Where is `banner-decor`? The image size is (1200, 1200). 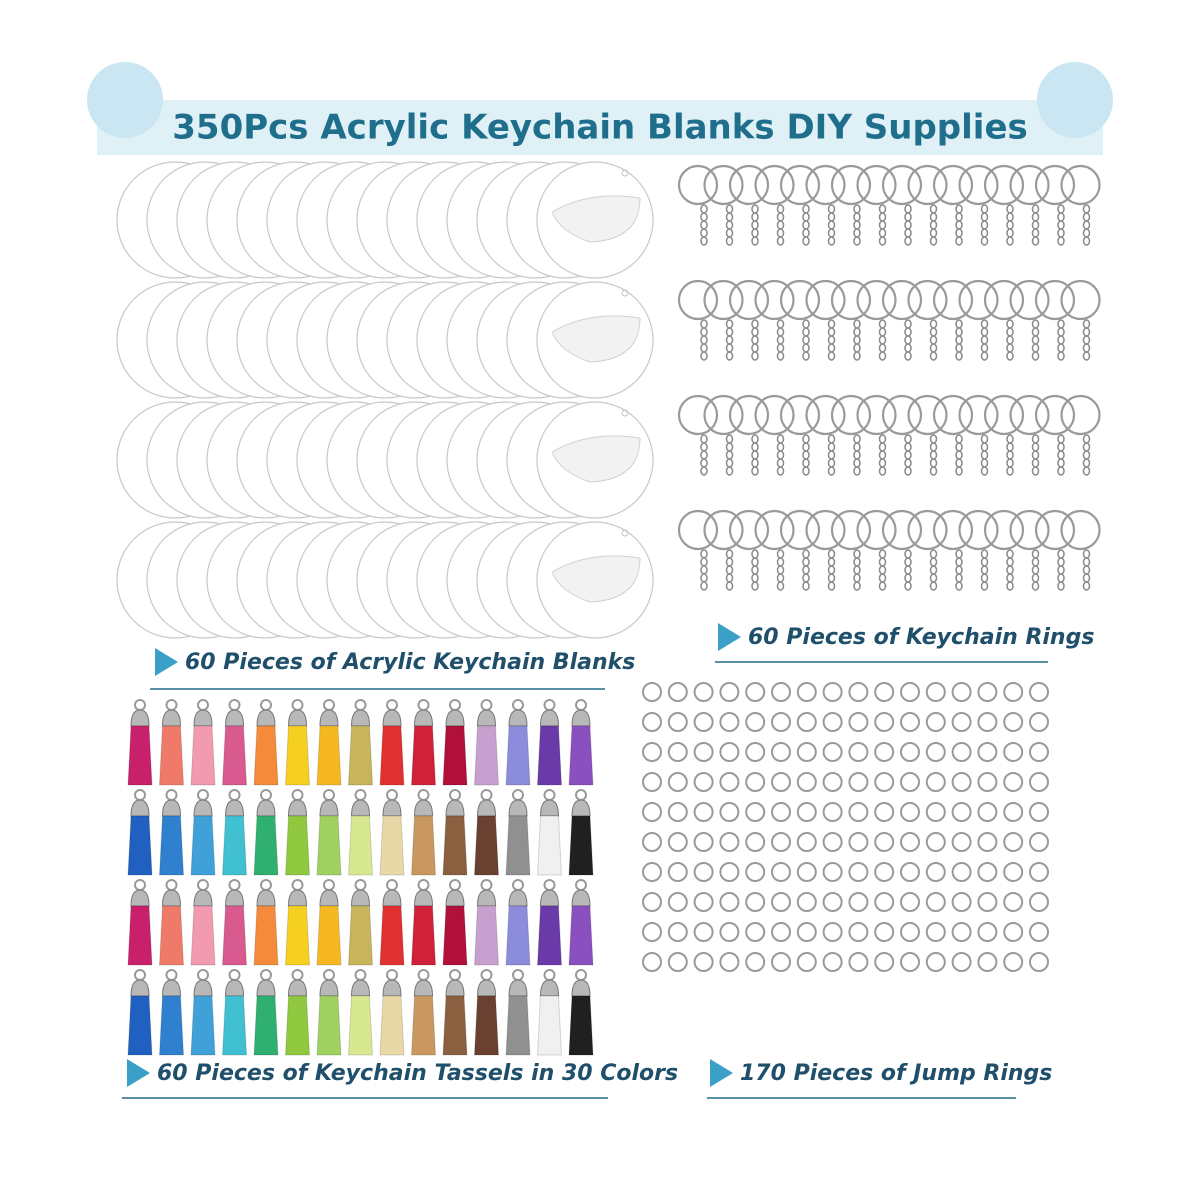
banner-decor is located at coordinates (125, 100).